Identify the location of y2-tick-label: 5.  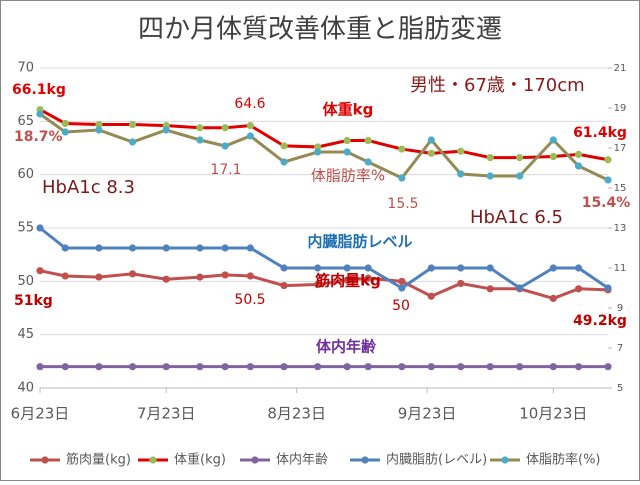
(620, 388).